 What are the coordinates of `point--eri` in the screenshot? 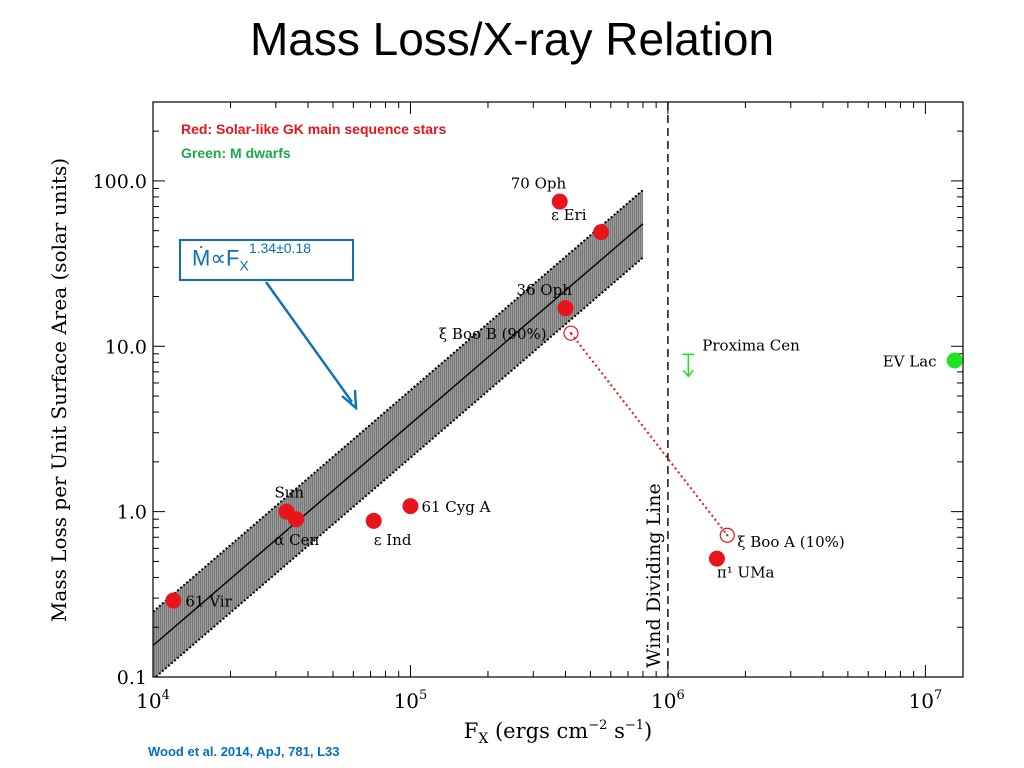 It's located at (601, 232).